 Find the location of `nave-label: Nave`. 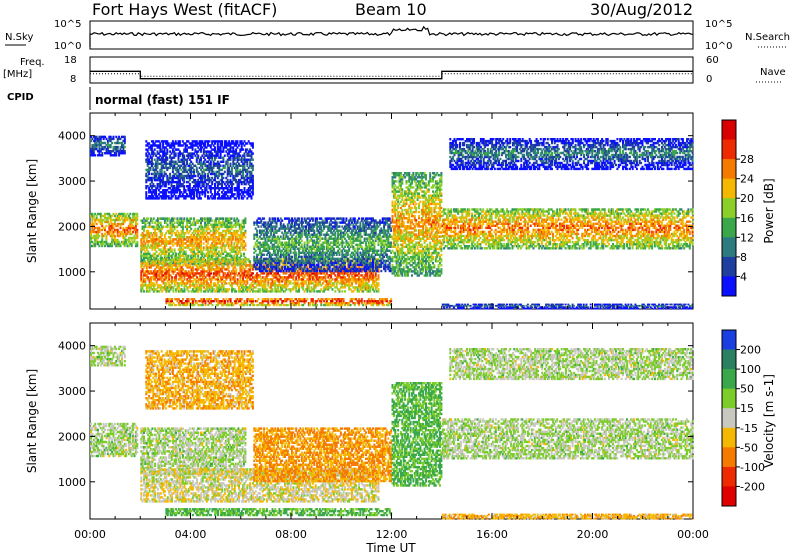

nave-label: Nave is located at coordinates (773, 72).